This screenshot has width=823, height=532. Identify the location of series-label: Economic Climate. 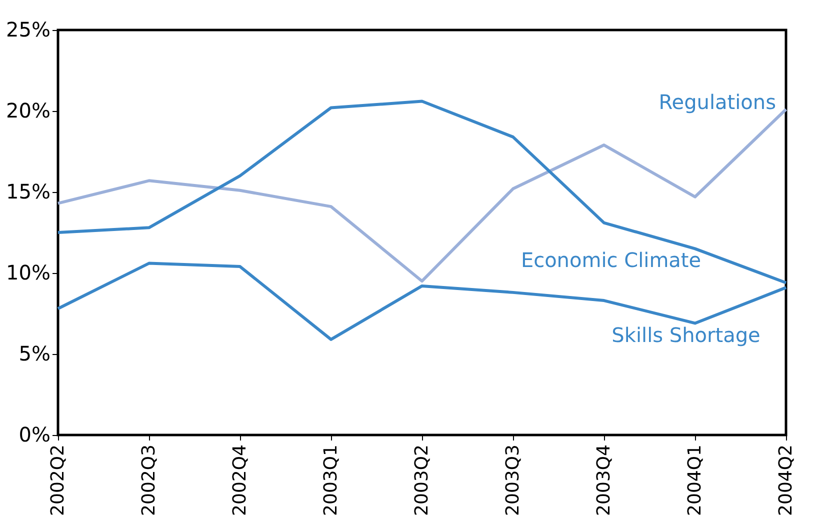
(611, 260).